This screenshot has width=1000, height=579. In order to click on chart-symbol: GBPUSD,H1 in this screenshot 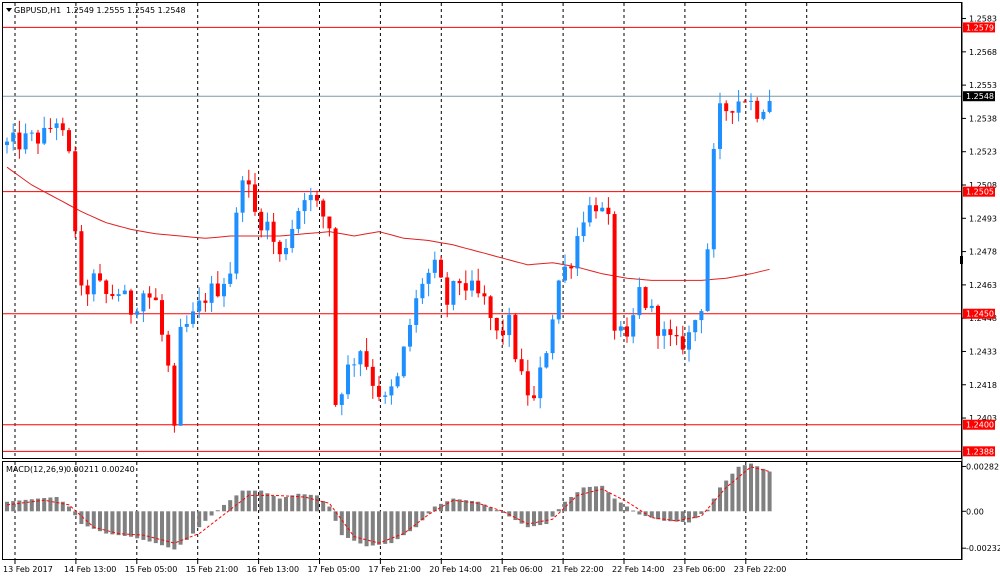, I will do `click(37, 10)`.